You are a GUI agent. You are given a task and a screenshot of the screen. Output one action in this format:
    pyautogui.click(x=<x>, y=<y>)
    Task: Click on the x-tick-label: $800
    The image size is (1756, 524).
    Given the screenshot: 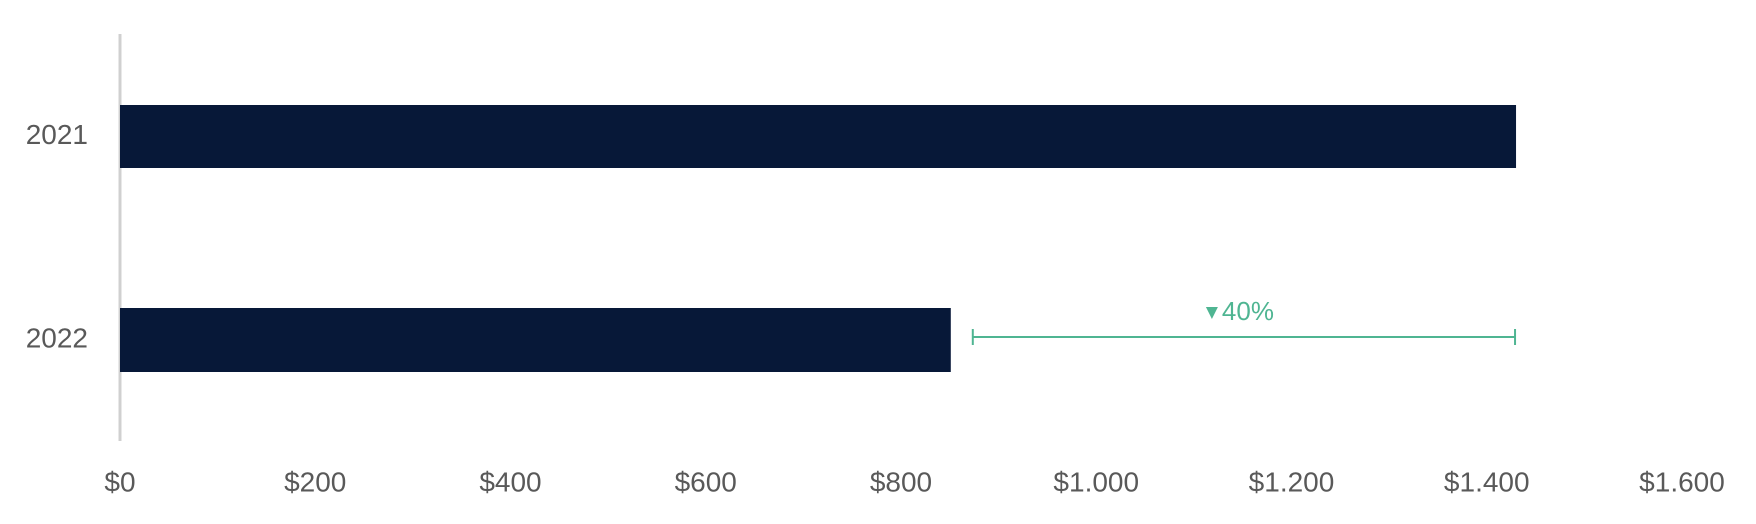 What is the action you would take?
    pyautogui.click(x=901, y=481)
    